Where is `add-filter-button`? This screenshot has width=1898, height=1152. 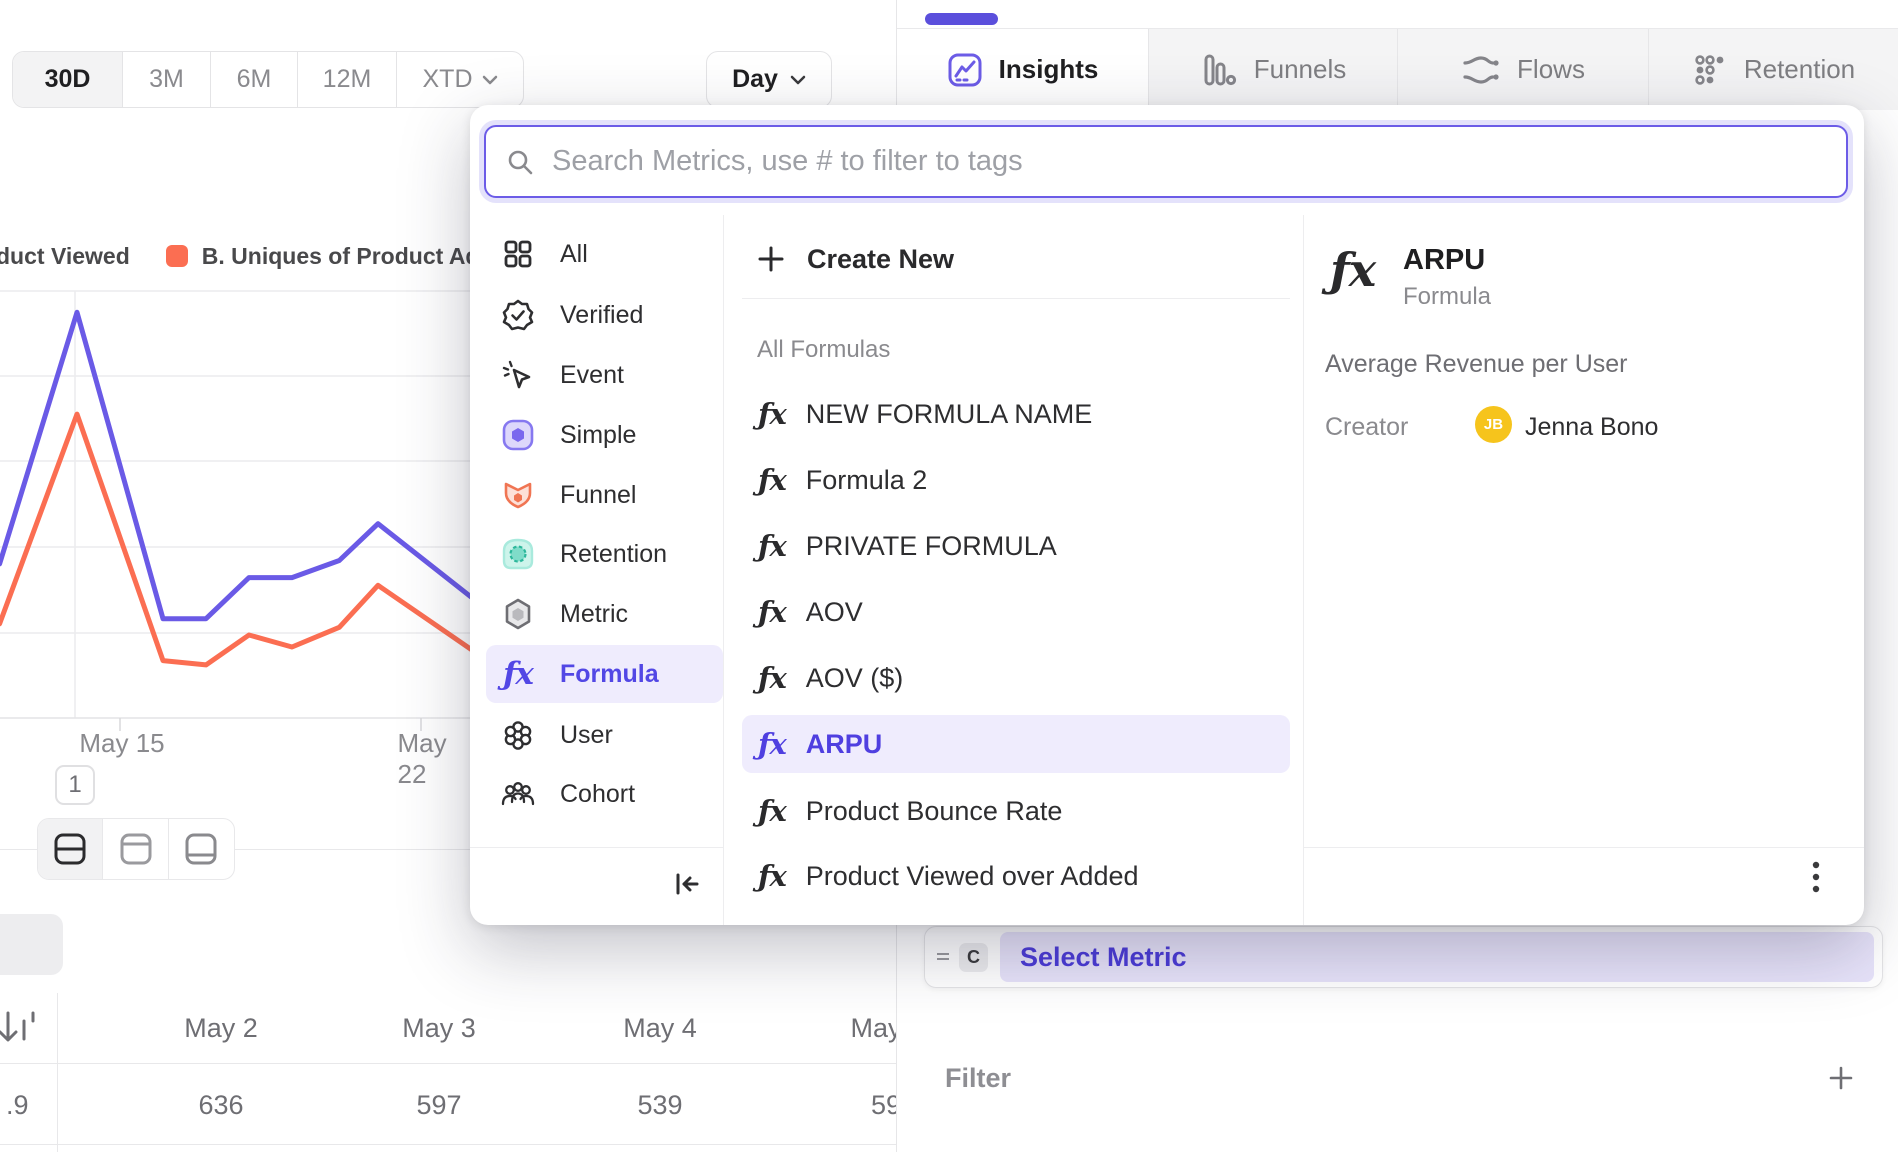
add-filter-button is located at coordinates (1841, 1078).